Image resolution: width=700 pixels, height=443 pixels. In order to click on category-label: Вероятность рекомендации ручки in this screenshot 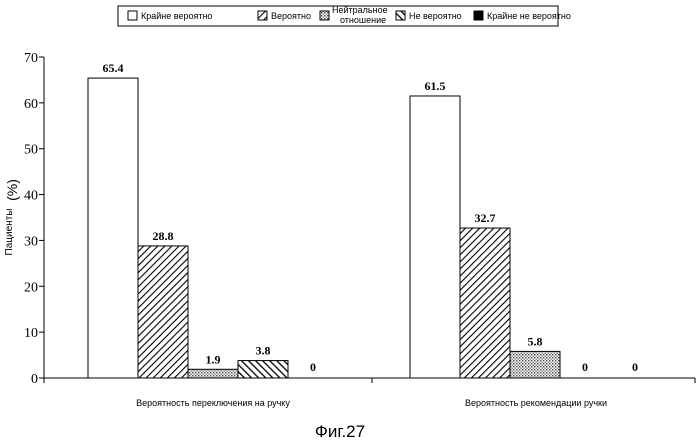, I will do `click(536, 403)`.